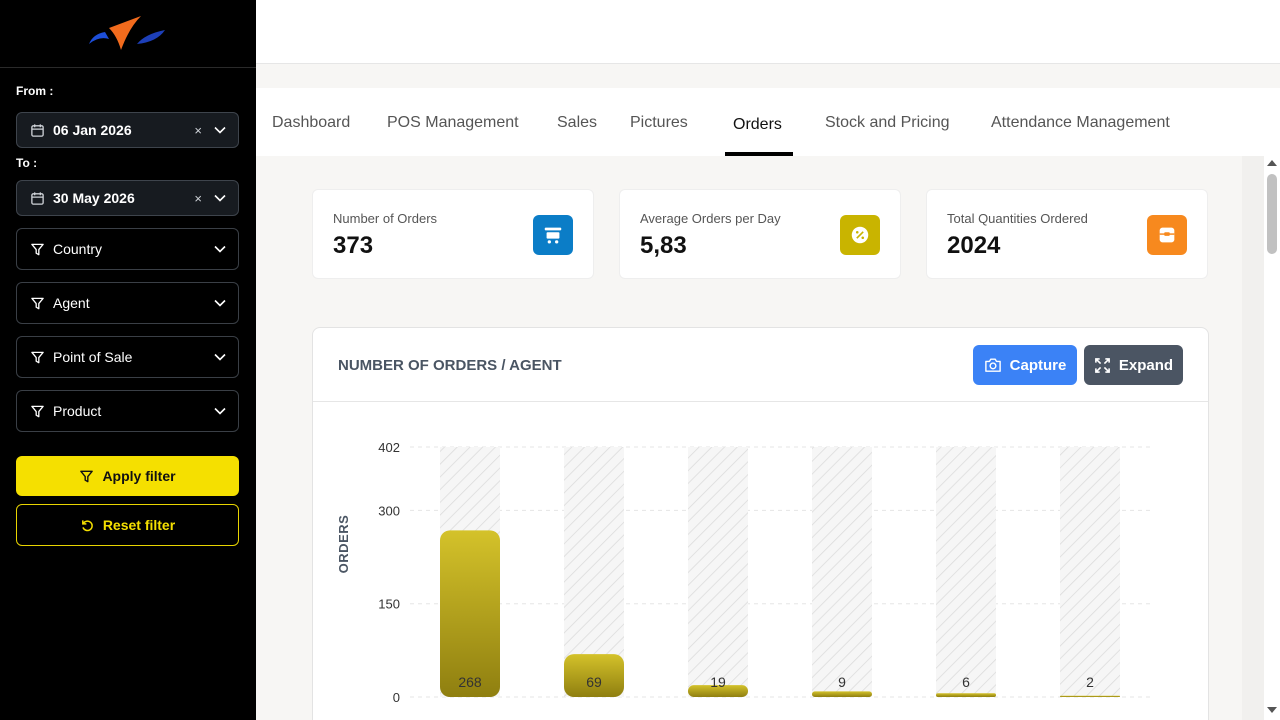  What do you see at coordinates (594, 682) in the screenshot?
I see `bar-value-label: 69` at bounding box center [594, 682].